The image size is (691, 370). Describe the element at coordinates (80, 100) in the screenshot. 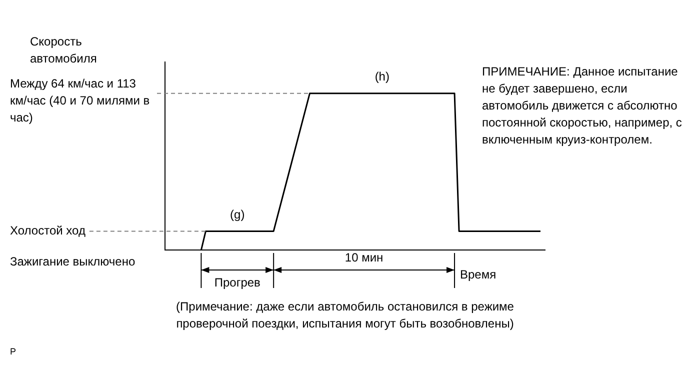

I see `ref-line-label: Между 64 км/час и 113 км/час (40 и 70 милями в час)` at that location.